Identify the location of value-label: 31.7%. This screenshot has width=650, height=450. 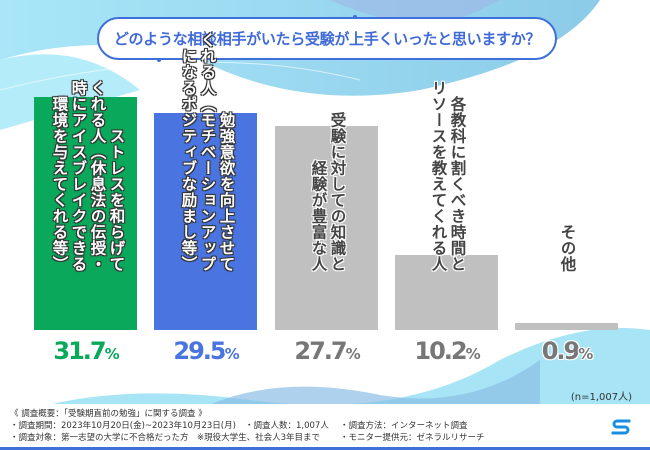
(86, 351).